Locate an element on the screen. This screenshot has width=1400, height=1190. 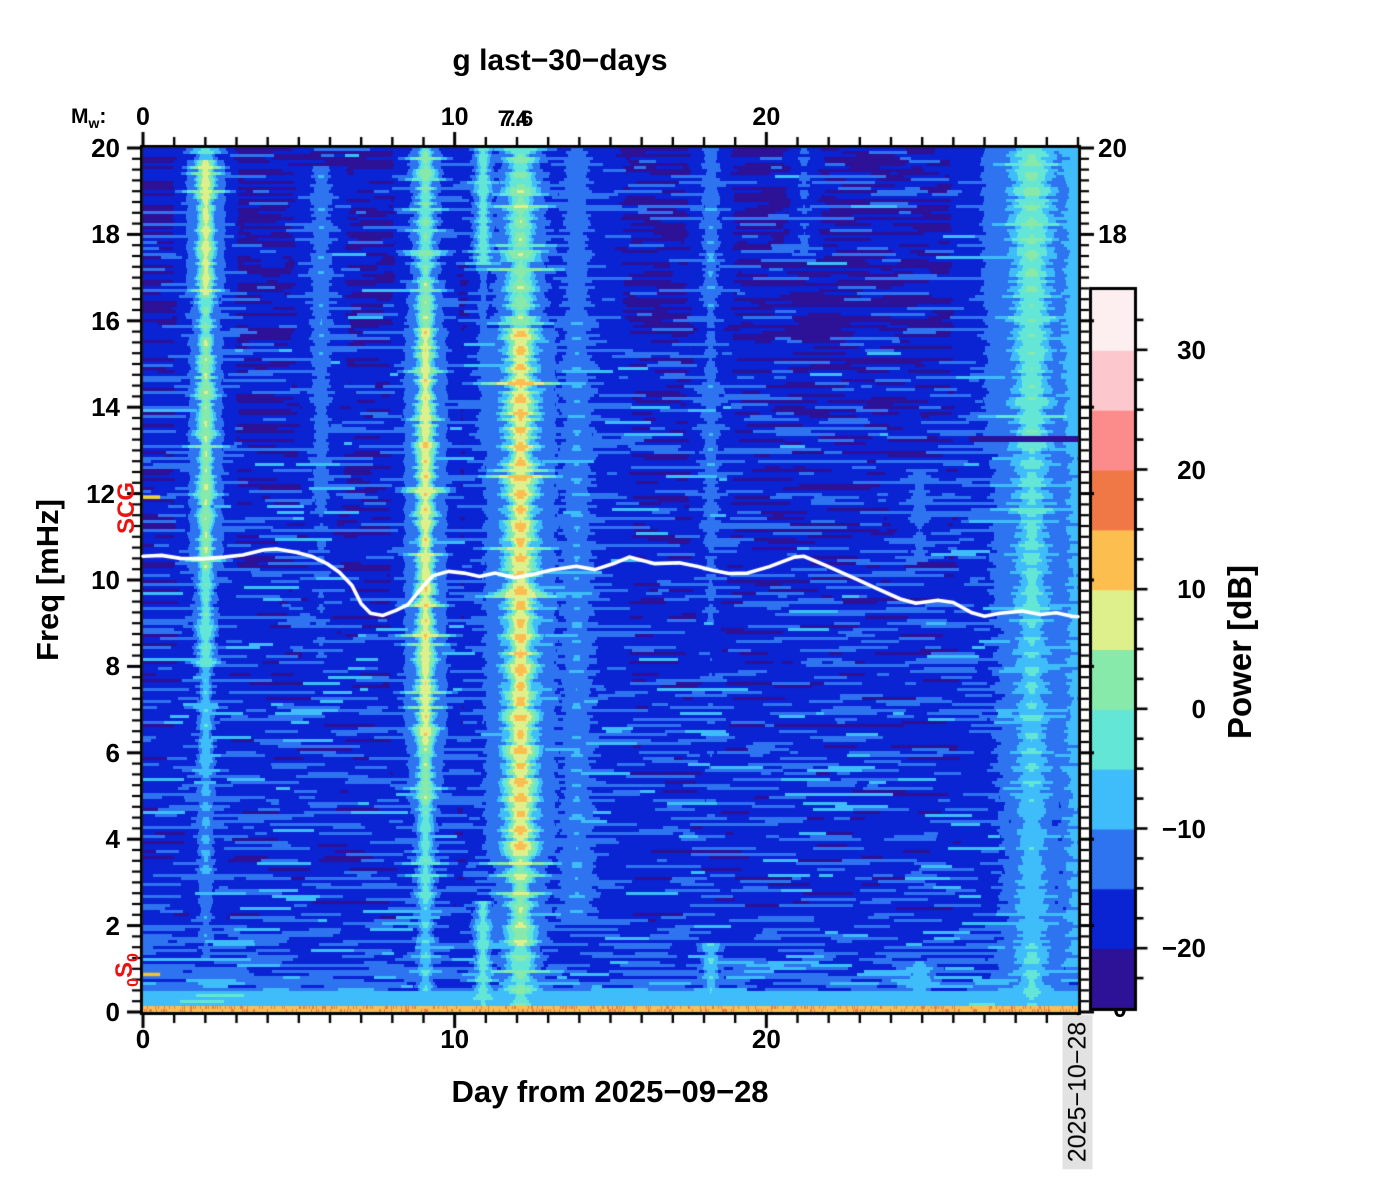
y-tick-label: 8 is located at coordinates (112, 666).